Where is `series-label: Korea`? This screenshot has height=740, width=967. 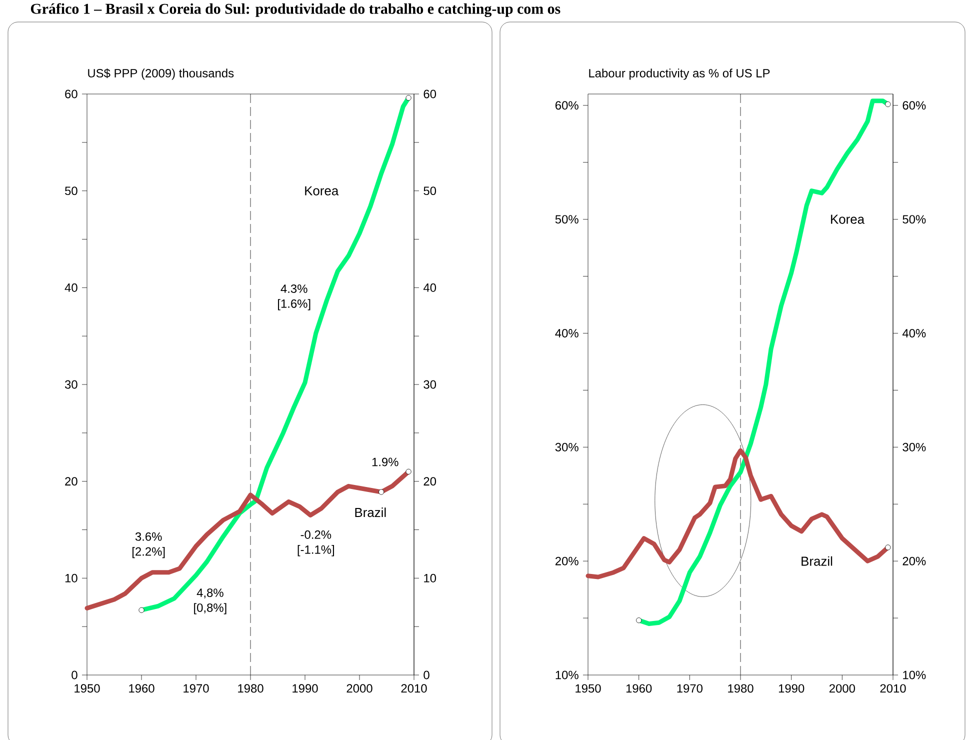
series-label: Korea is located at coordinates (848, 219).